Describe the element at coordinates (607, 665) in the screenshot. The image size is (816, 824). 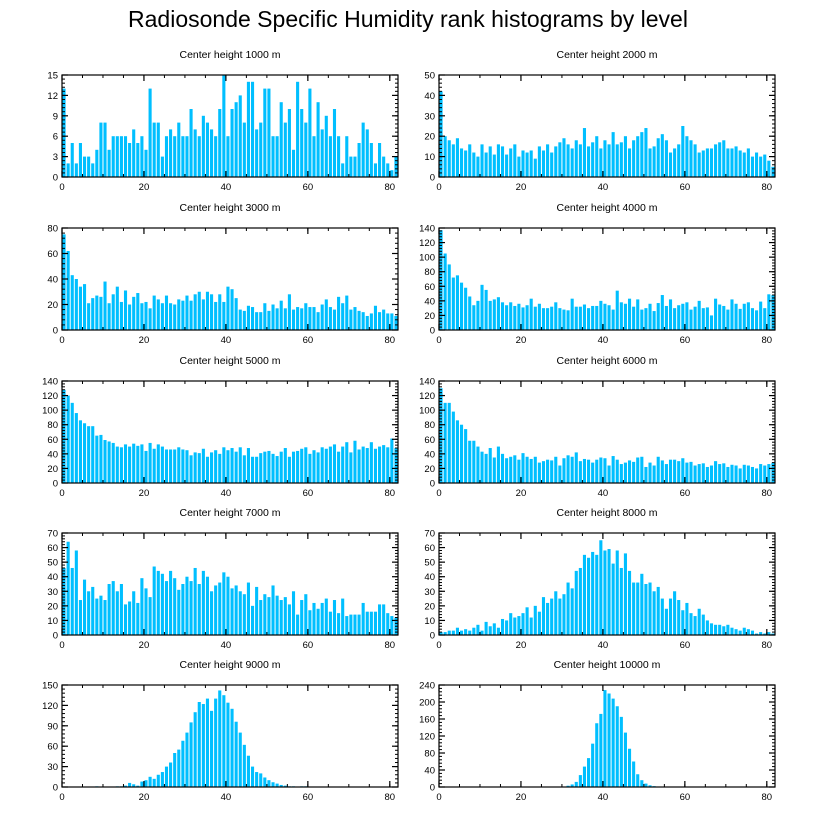
I see `panel-title: Center height 10000 m` at that location.